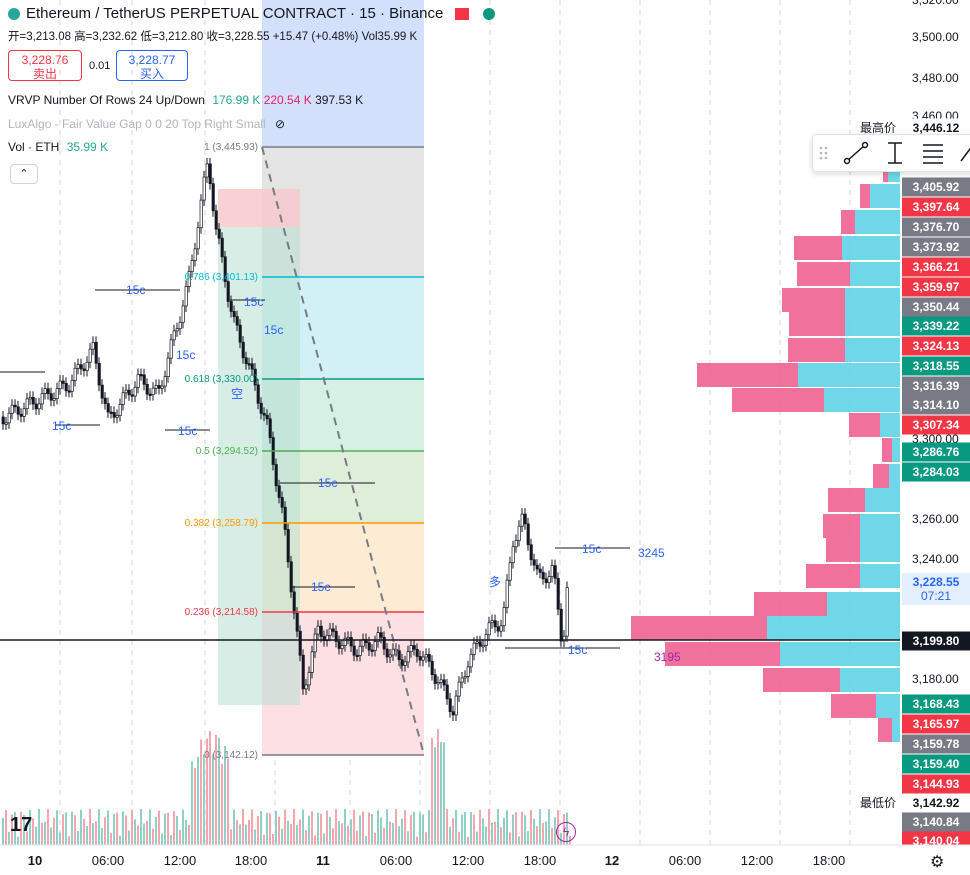  What do you see at coordinates (936, 128) in the screenshot?
I see `price-tag-text: 3,446.12` at bounding box center [936, 128].